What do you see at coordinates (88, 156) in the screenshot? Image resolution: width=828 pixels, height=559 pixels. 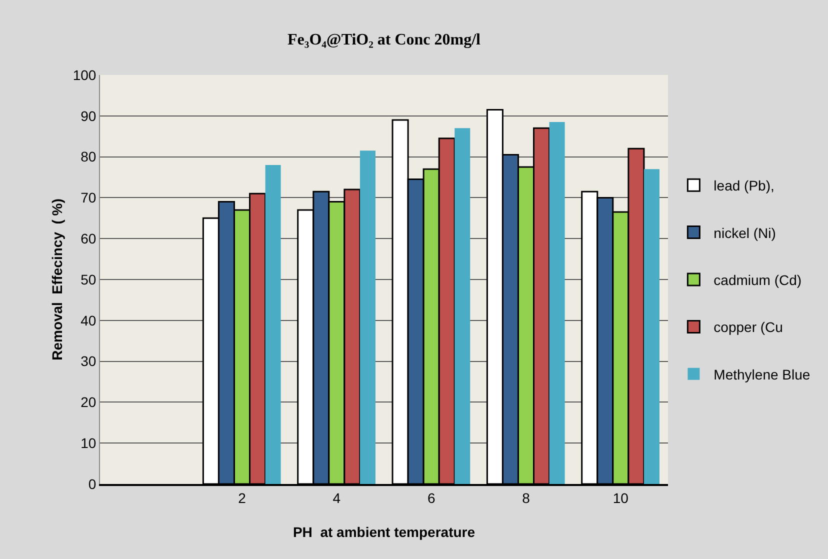 I see `y-tick-label: 80` at bounding box center [88, 156].